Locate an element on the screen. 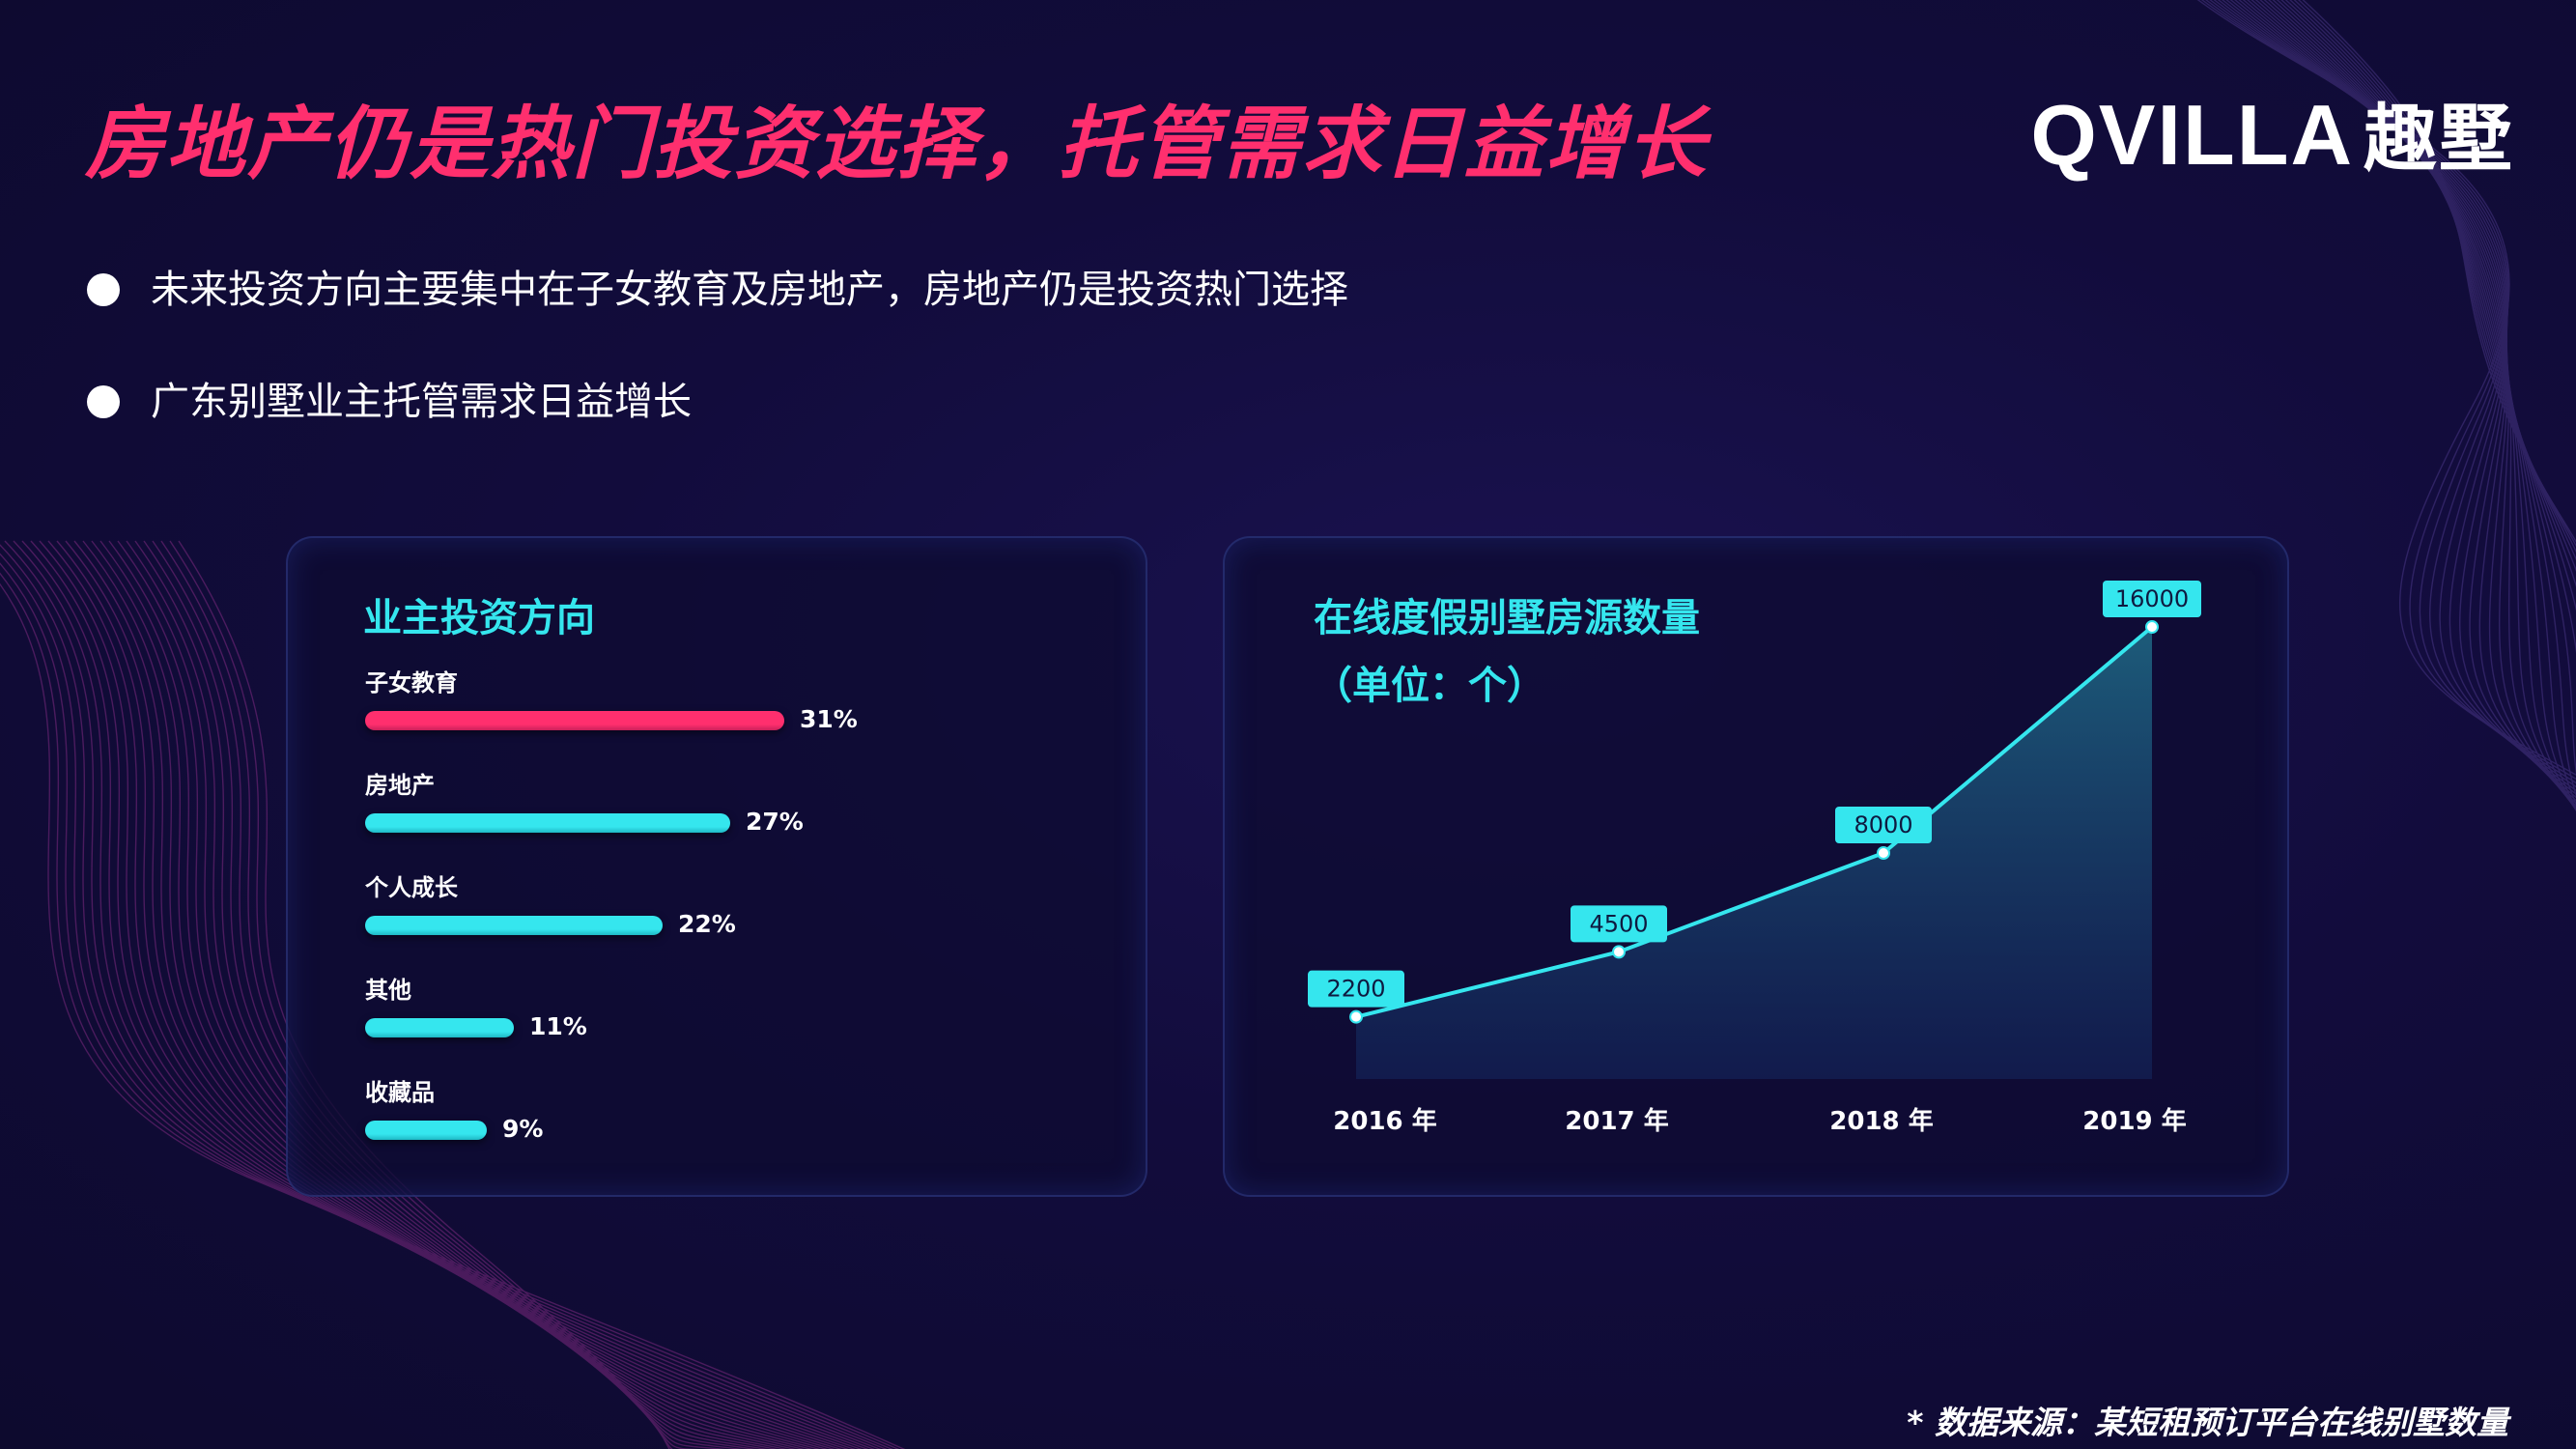 This screenshot has width=2576, height=1449. x-tick-label: 2018 年 is located at coordinates (1881, 1121).